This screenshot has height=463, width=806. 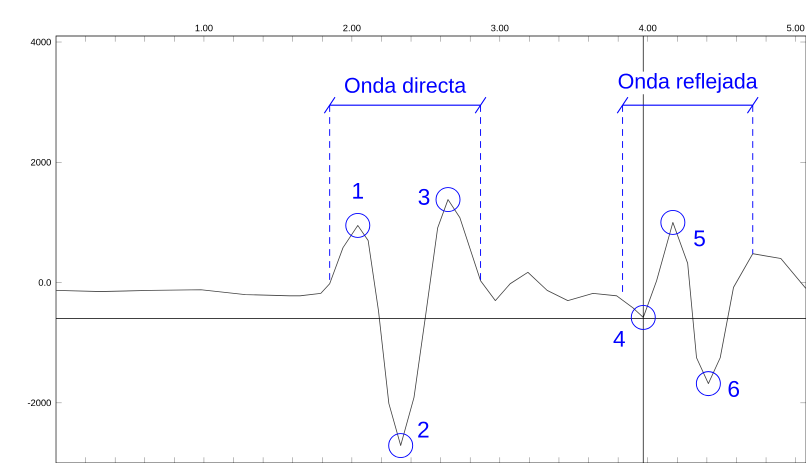 What do you see at coordinates (352, 28) in the screenshot?
I see `x-tick-label: 2.00` at bounding box center [352, 28].